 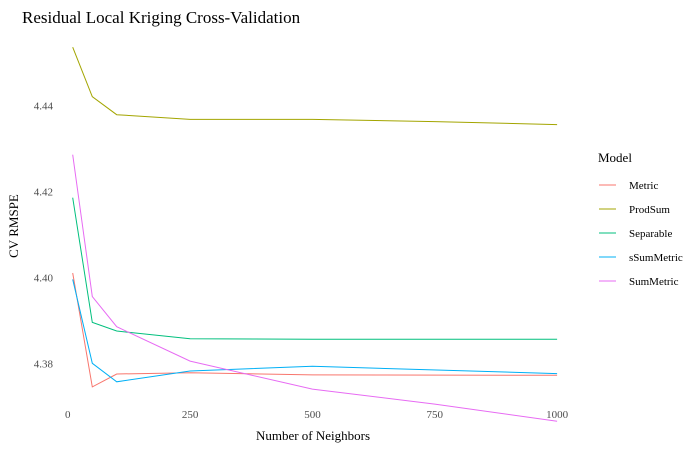 What do you see at coordinates (312, 415) in the screenshot?
I see `x-tick-label: 500` at bounding box center [312, 415].